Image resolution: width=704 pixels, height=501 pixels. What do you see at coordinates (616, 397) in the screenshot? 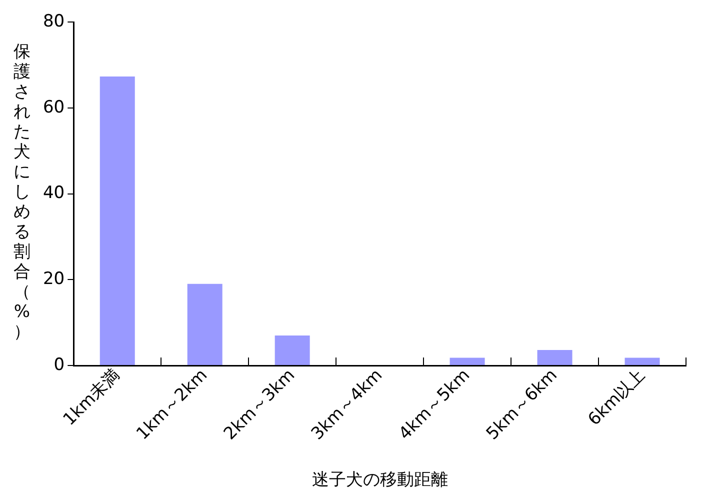
I see `x-tick-label: 6km以上` at bounding box center [616, 397].